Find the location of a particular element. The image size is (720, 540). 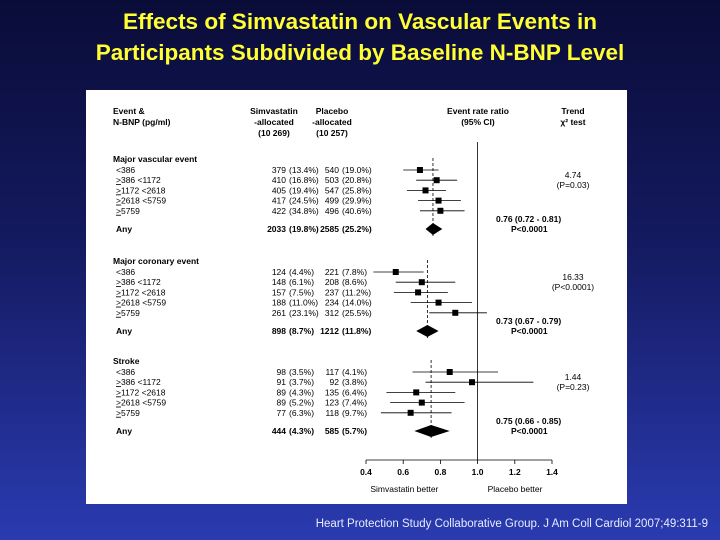

simva-pct: (3.5%) is located at coordinates (301, 372).